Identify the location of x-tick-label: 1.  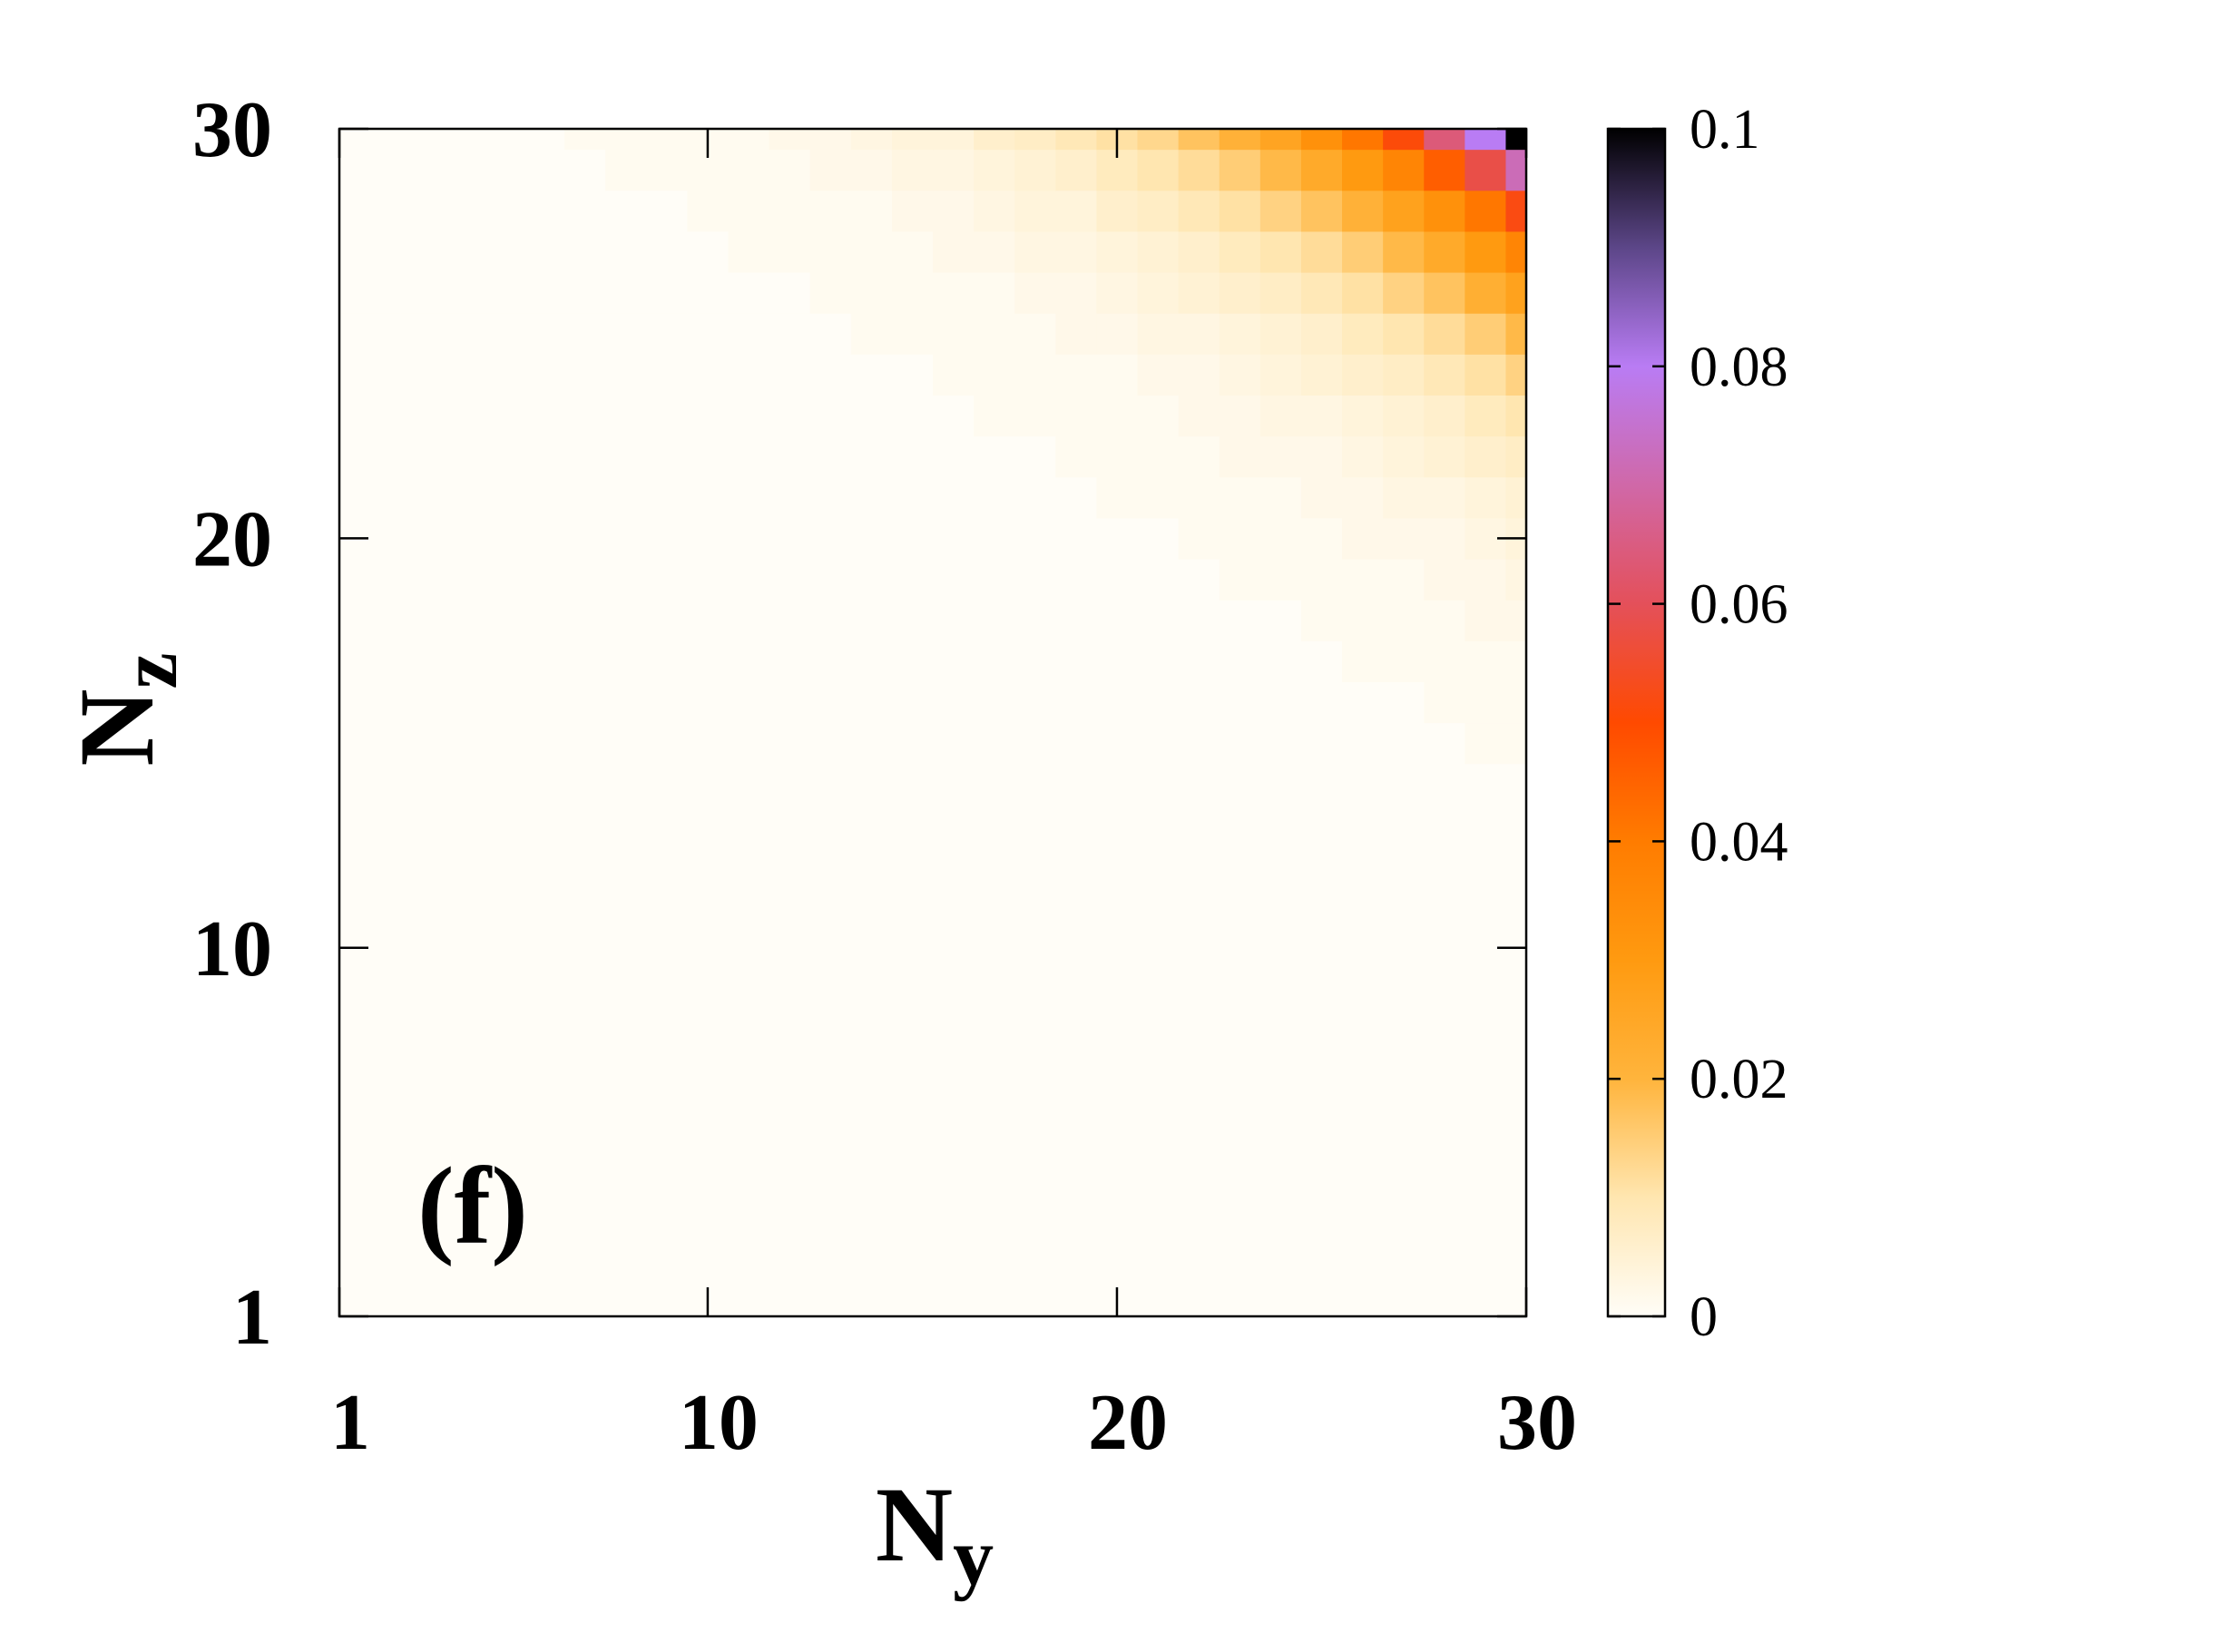
(350, 1423).